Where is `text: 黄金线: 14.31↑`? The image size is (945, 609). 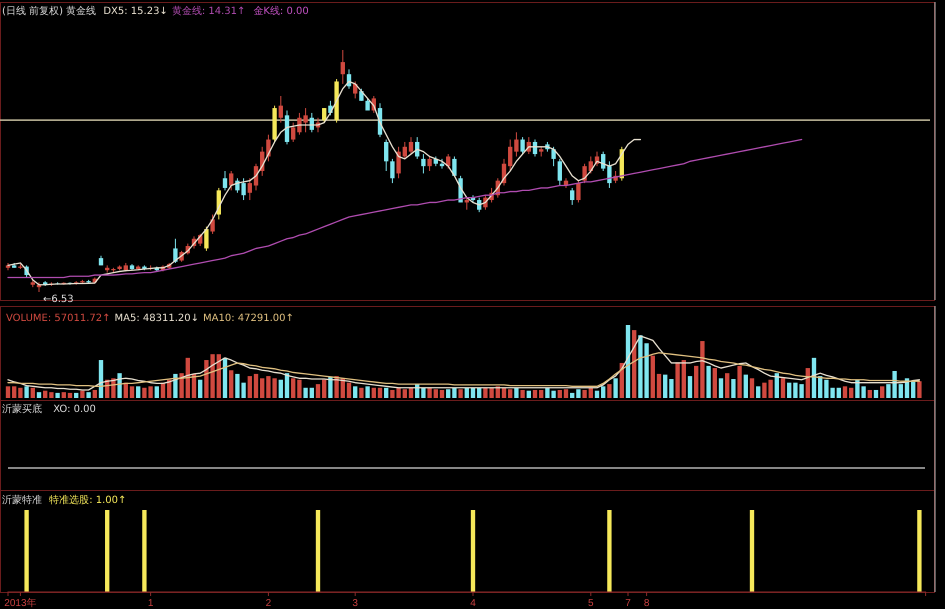
text: 黄金线: 14.31↑ is located at coordinates (209, 10).